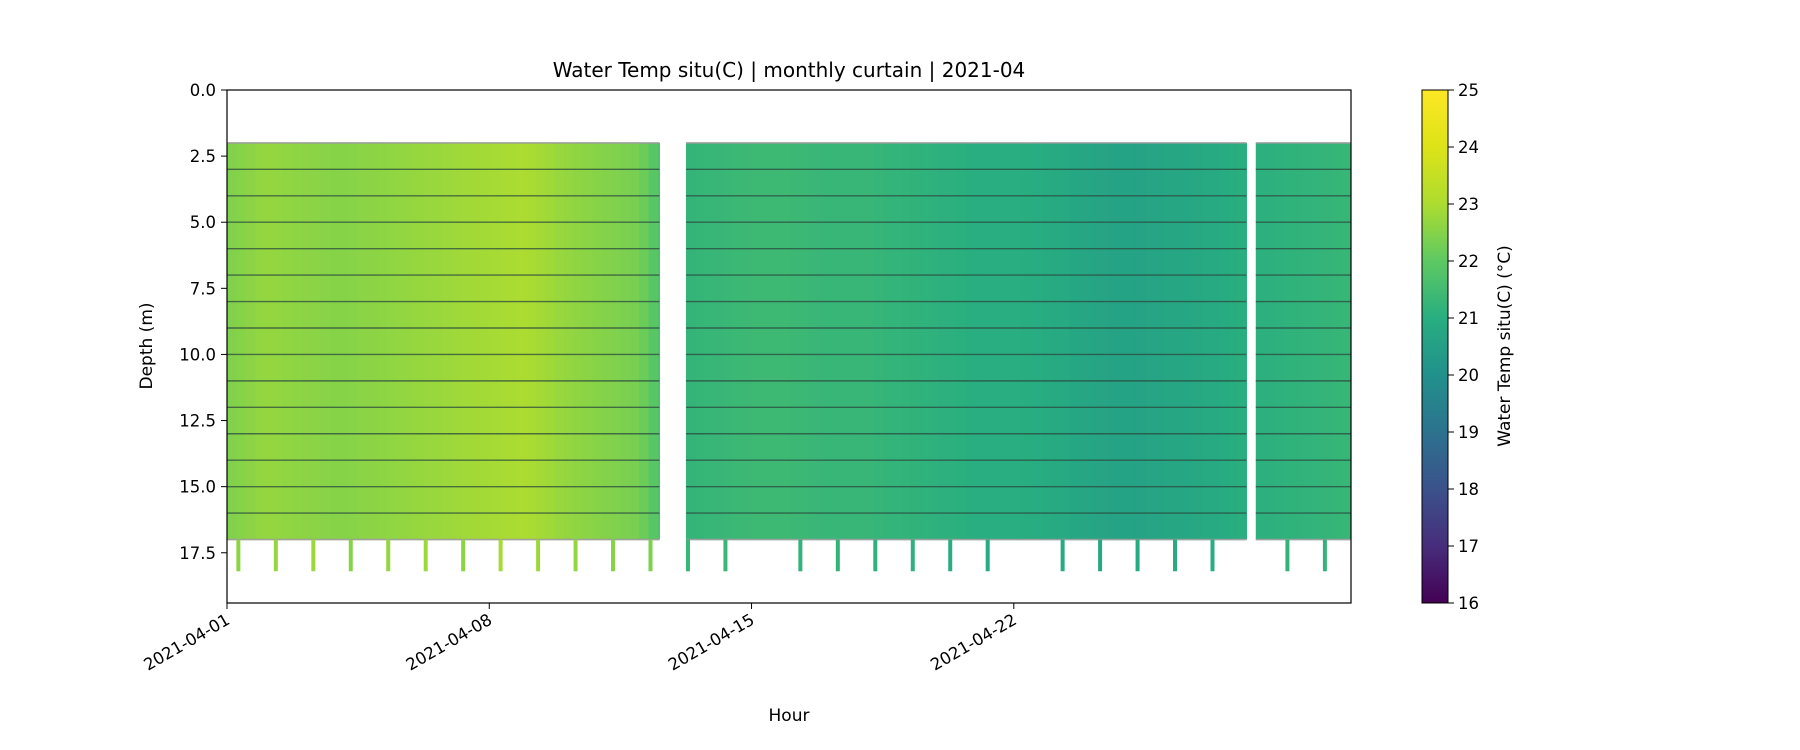  What do you see at coordinates (186, 642) in the screenshot?
I see `x-tick-label: 2021-04-01` at bounding box center [186, 642].